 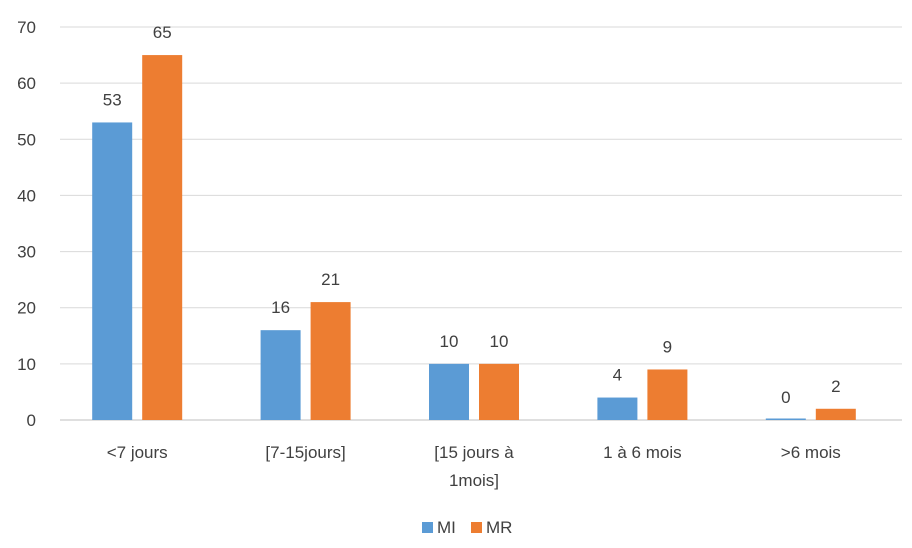 What do you see at coordinates (785, 397) in the screenshot?
I see `data-label: 0` at bounding box center [785, 397].